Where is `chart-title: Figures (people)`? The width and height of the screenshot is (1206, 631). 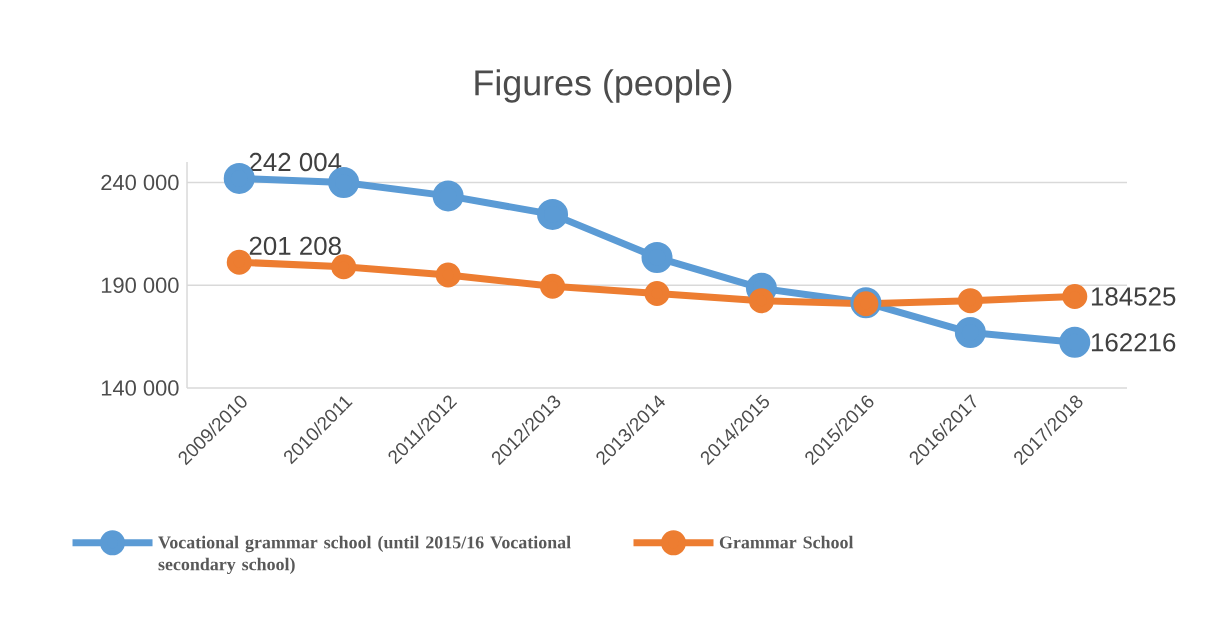
chart-title: Figures (people) is located at coordinates (603, 86).